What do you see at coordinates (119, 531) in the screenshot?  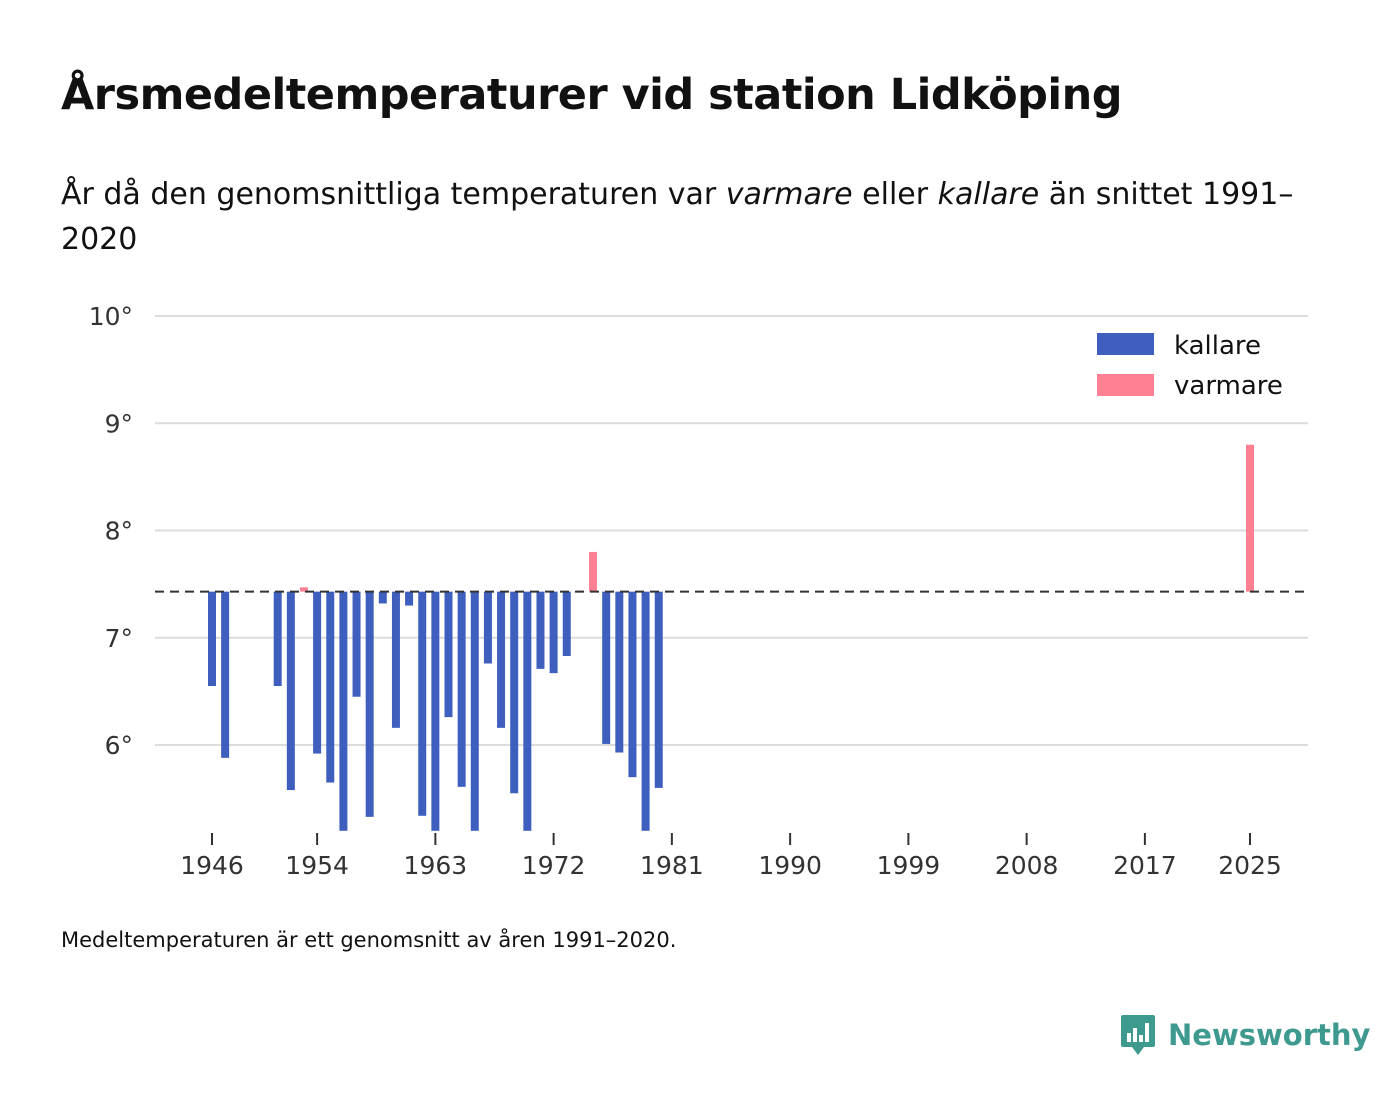 I see `y-tick-label: 8°` at bounding box center [119, 531].